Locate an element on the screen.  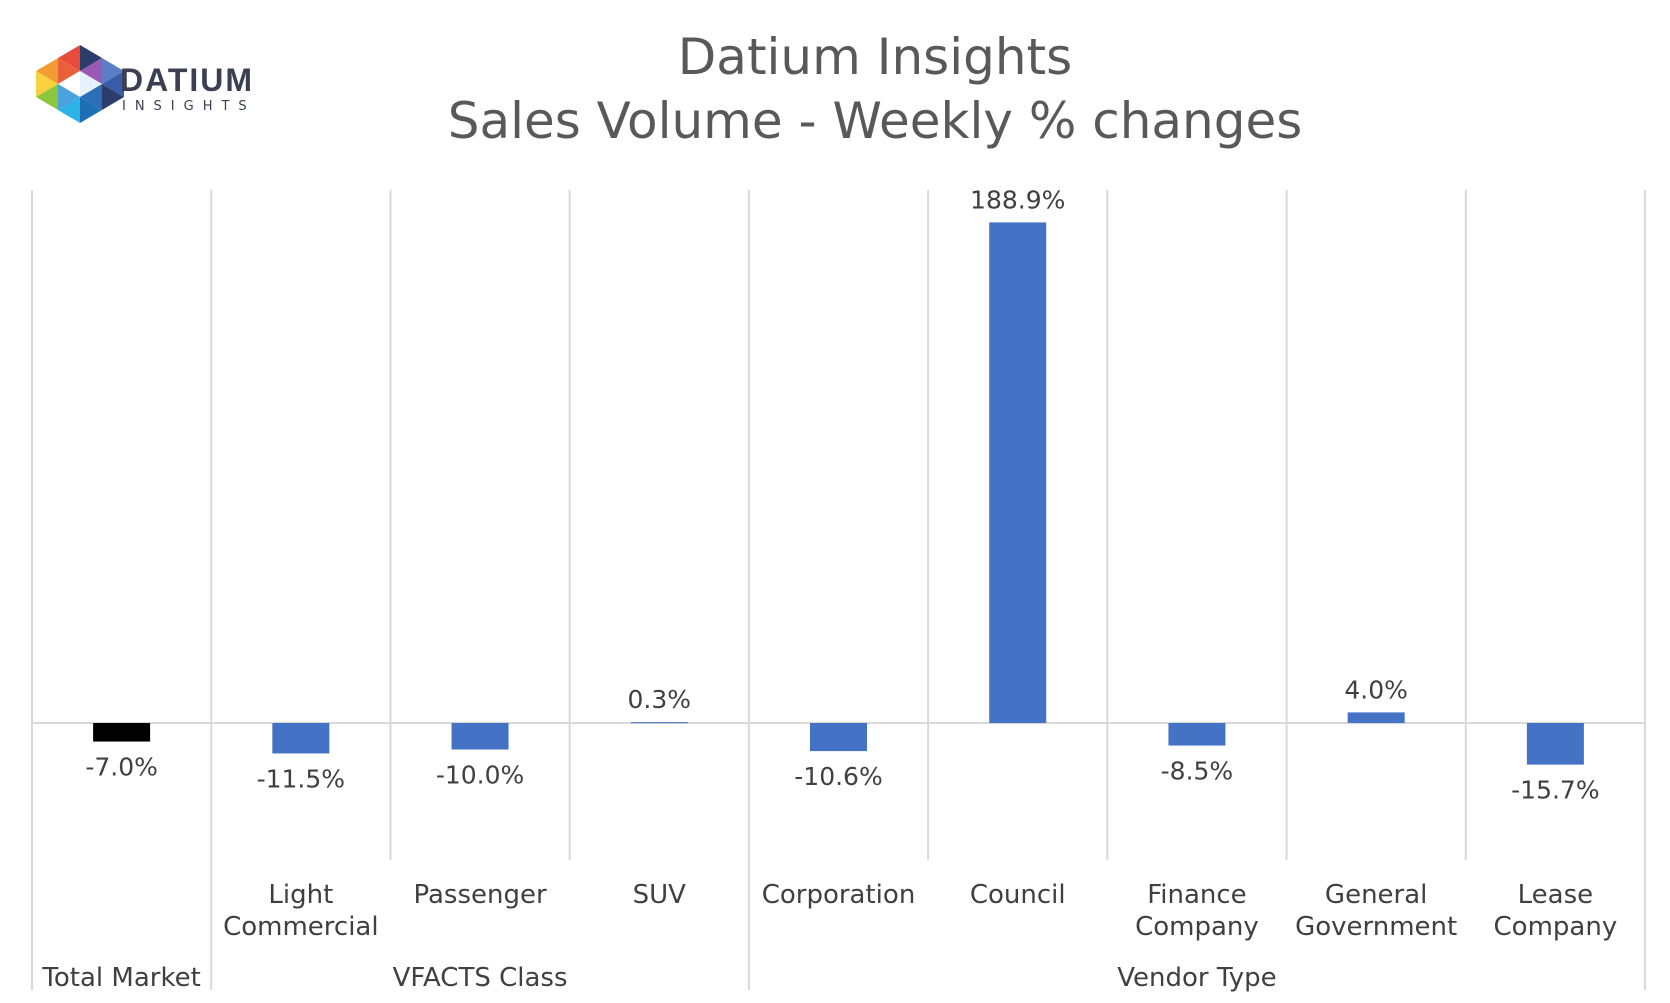
group-label: VFACTS Class is located at coordinates (480, 978).